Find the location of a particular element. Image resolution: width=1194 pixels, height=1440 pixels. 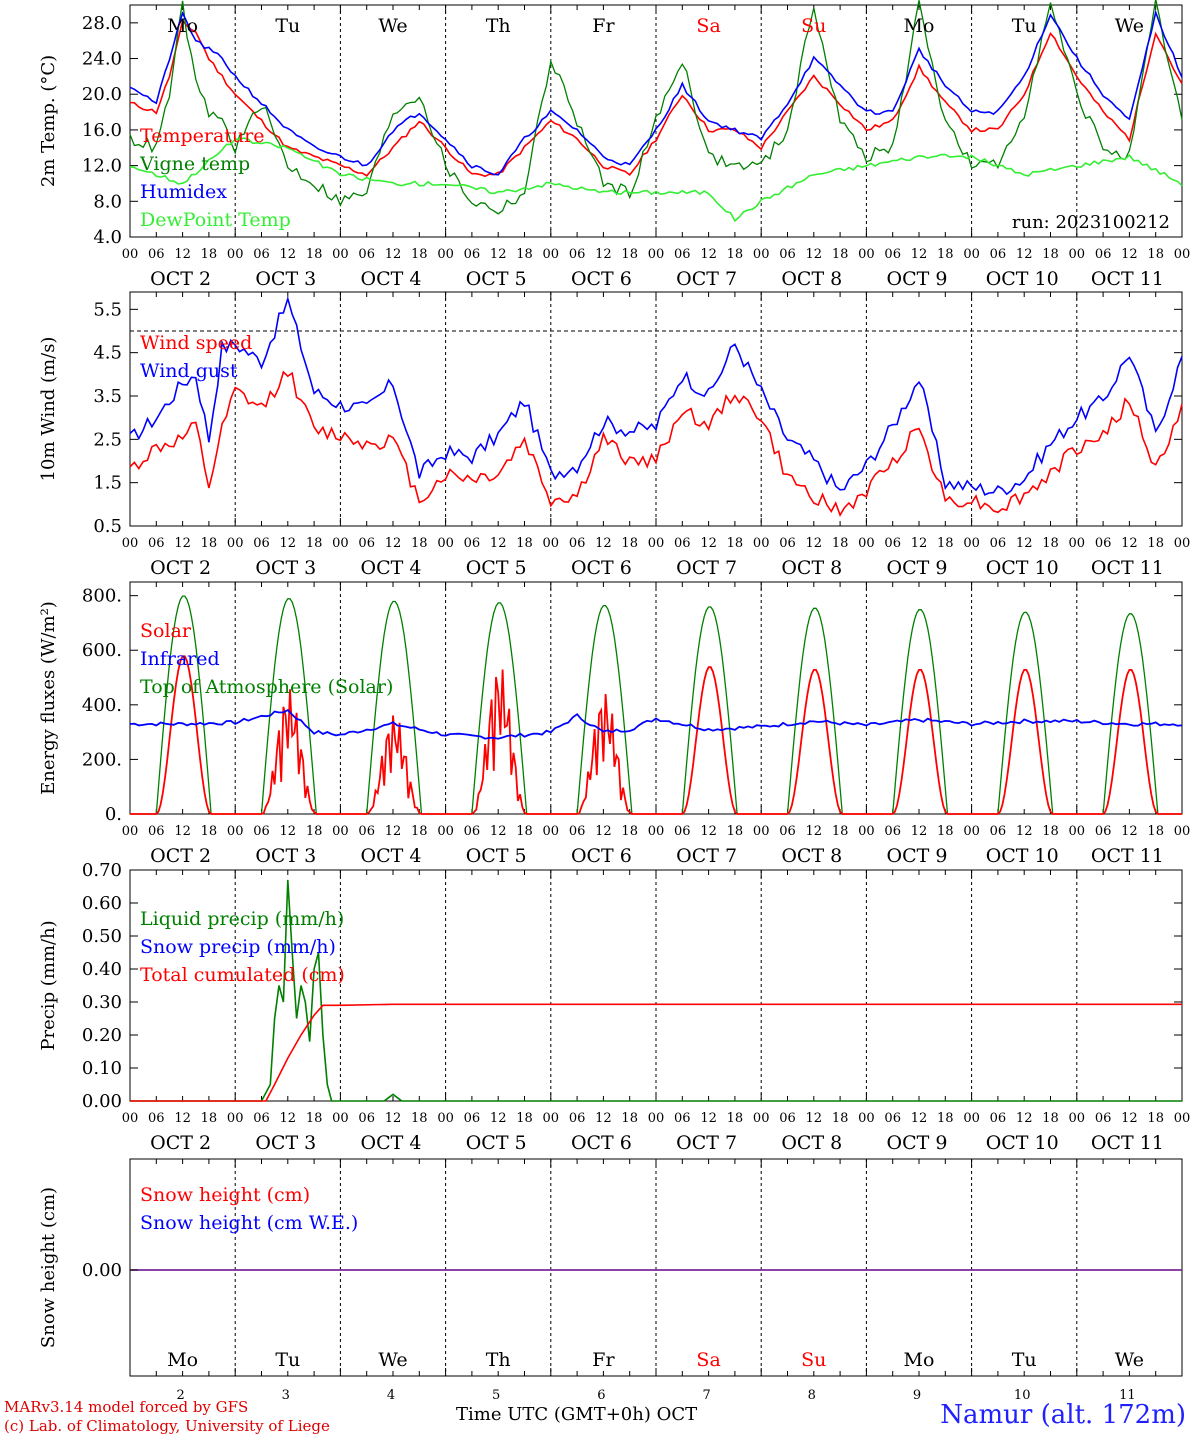

day-number-label: 7 is located at coordinates (706, 1395).